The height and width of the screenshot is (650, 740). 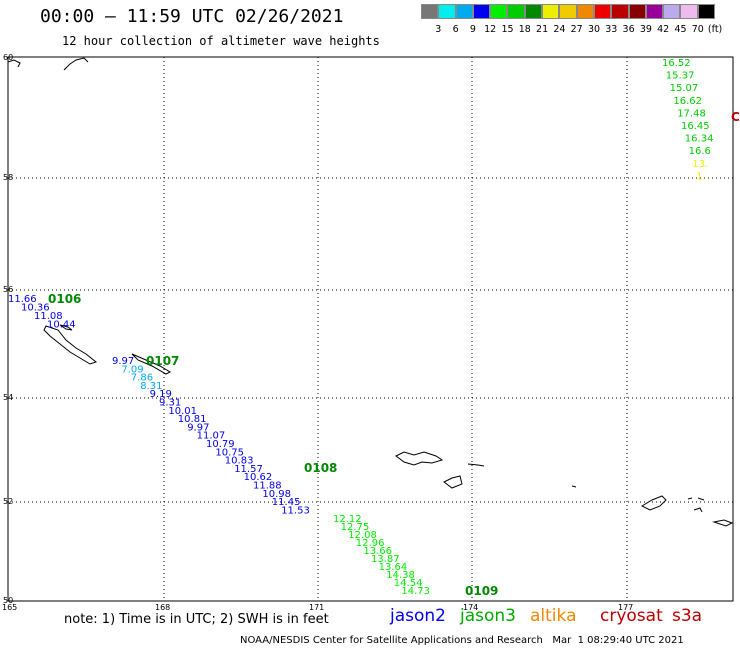 What do you see at coordinates (316, 607) in the screenshot?
I see `lon-label: 171` at bounding box center [316, 607].